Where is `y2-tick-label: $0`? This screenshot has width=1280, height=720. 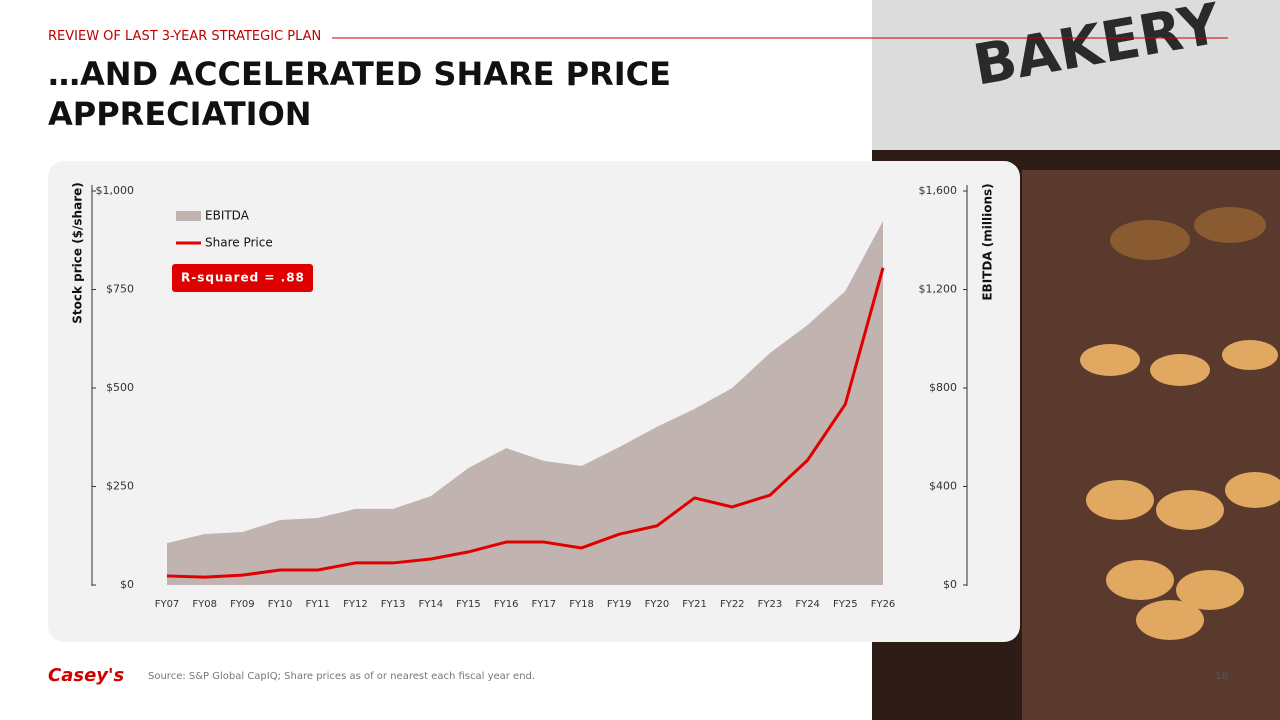 y2-tick-label: $0 is located at coordinates (950, 584).